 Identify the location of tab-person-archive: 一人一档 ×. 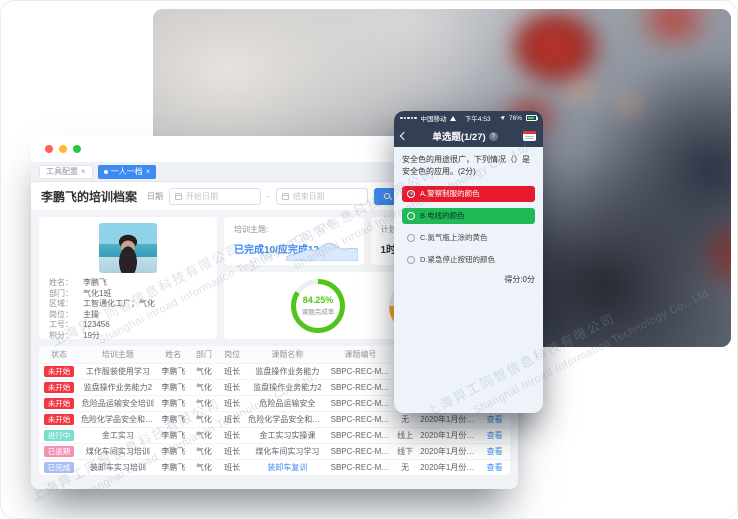
(127, 171).